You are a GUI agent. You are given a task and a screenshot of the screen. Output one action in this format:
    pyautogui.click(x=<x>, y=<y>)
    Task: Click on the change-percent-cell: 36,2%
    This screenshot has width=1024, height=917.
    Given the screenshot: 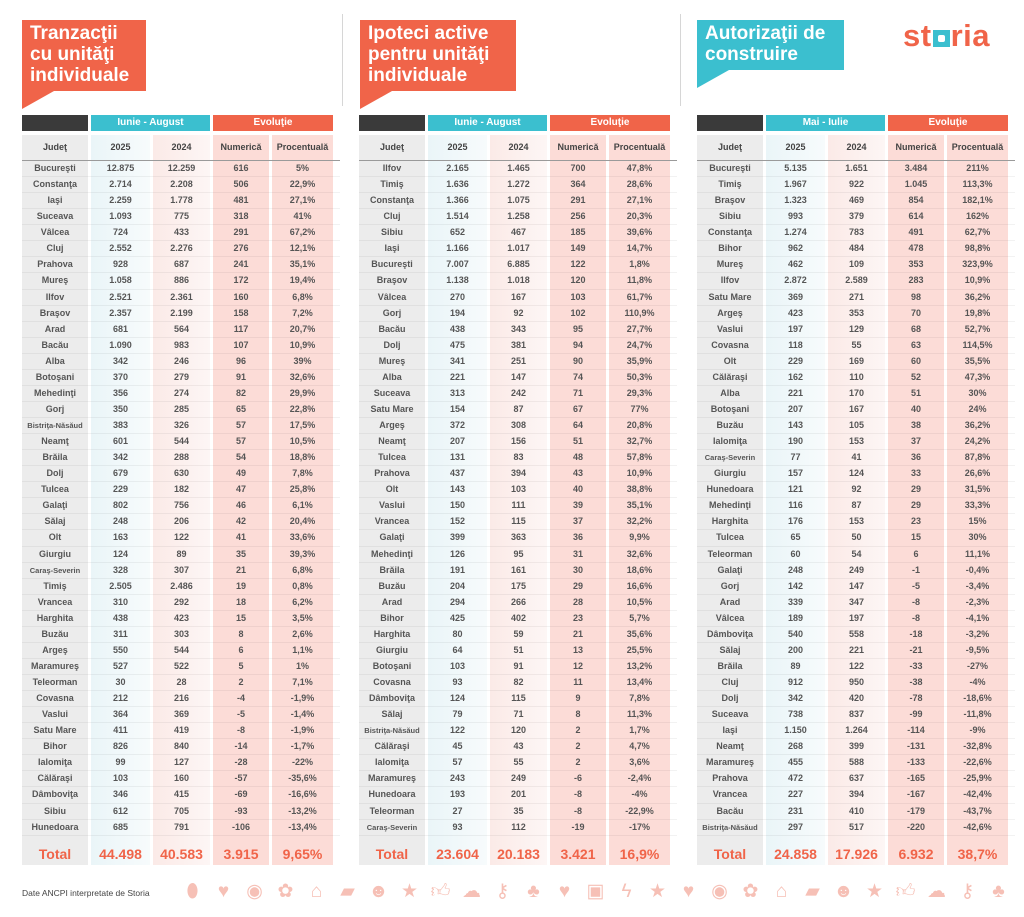 What is the action you would take?
    pyautogui.click(x=977, y=425)
    